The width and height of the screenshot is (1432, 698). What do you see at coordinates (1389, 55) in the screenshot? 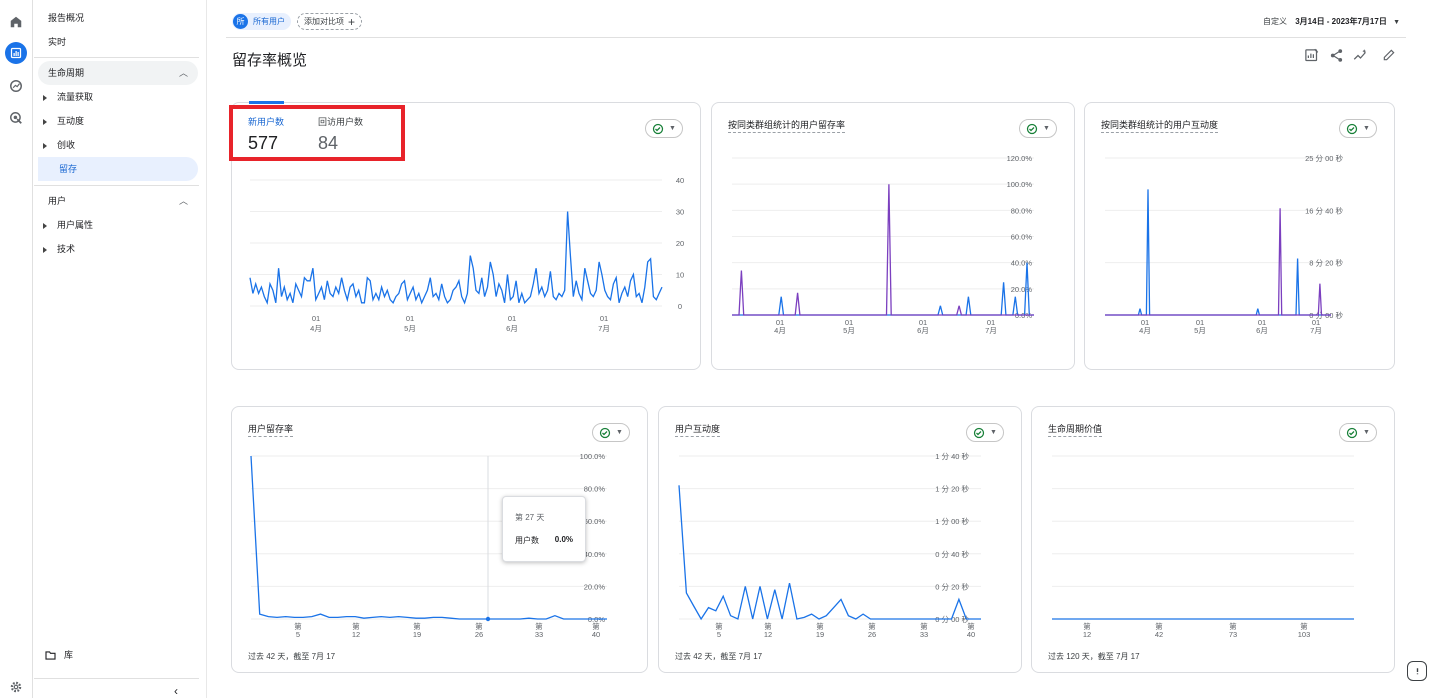
I see `edit-pencil-icon` at bounding box center [1389, 55].